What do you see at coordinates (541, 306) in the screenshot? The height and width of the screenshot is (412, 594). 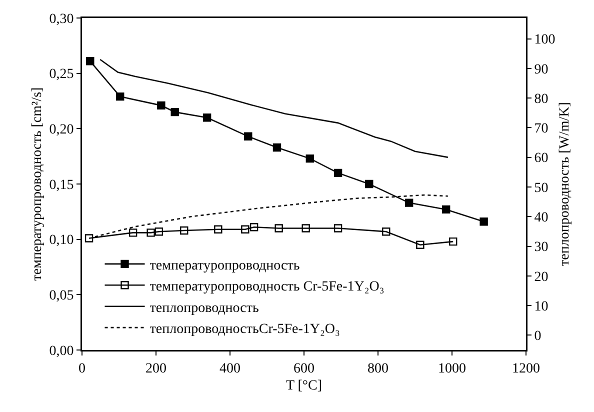 I see `y2-tick-label: 10` at bounding box center [541, 306].